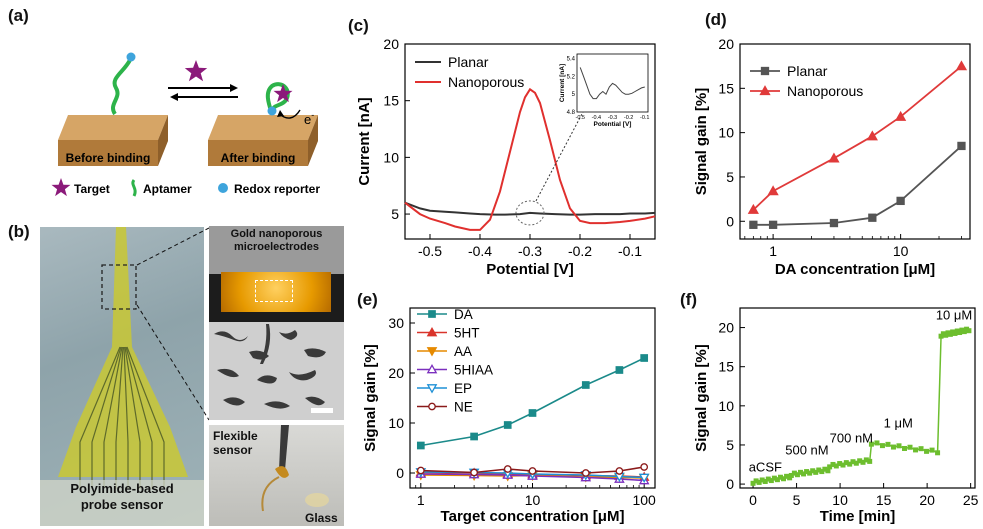  What do you see at coordinates (797, 500) in the screenshot?
I see `x-tick-label: 5` at bounding box center [797, 500].